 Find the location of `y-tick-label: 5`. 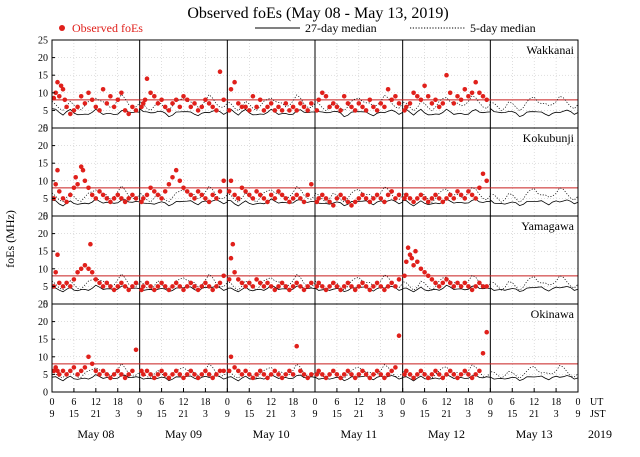

y-tick-label: 5 is located at coordinates (45, 287).